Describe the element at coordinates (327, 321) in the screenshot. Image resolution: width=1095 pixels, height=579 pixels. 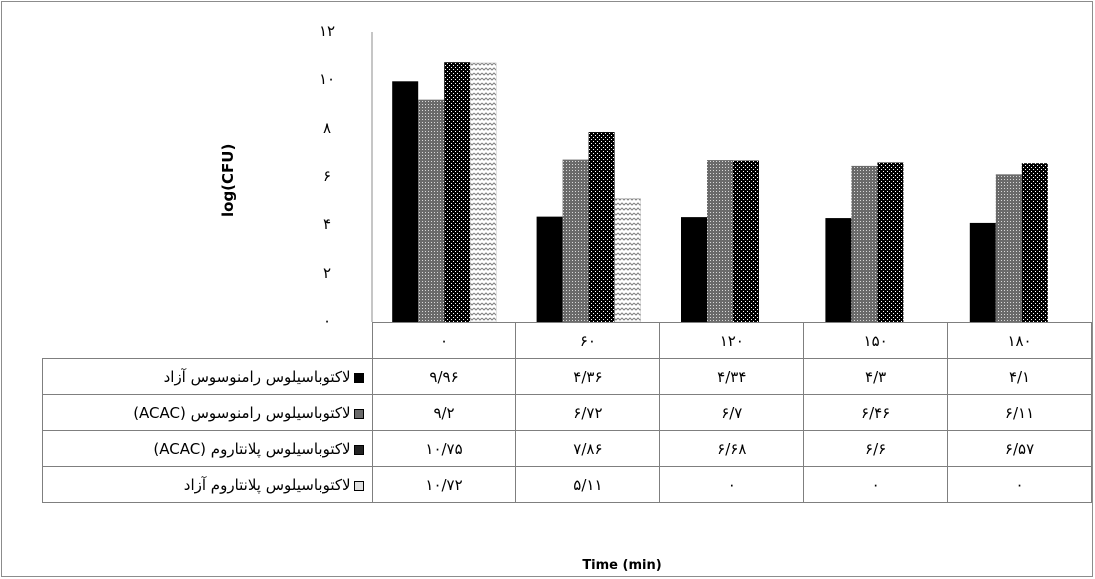
I see `y-tick-label: ۰` at that location.